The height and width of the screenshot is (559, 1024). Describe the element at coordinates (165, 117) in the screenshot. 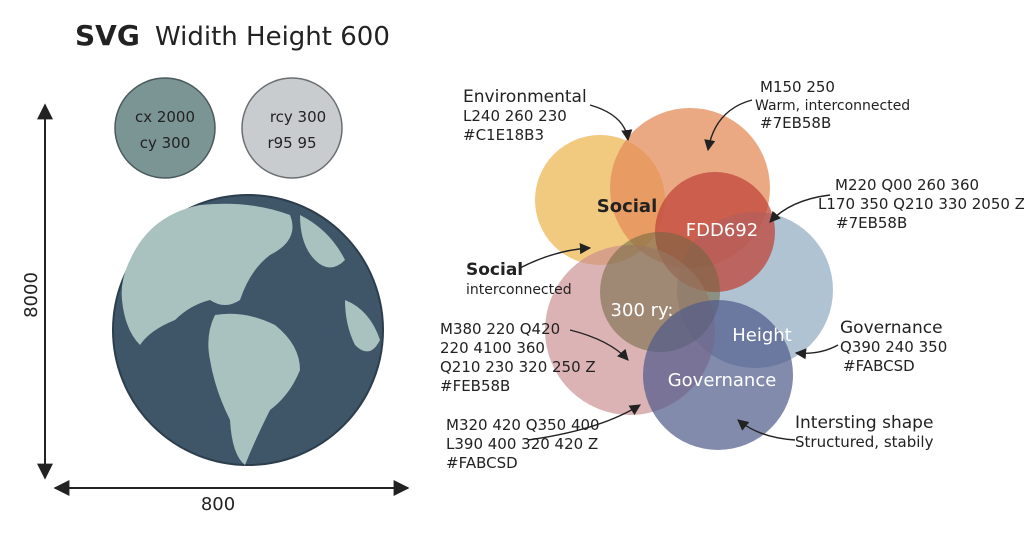

I see `circle-1-line: cx 2000` at that location.